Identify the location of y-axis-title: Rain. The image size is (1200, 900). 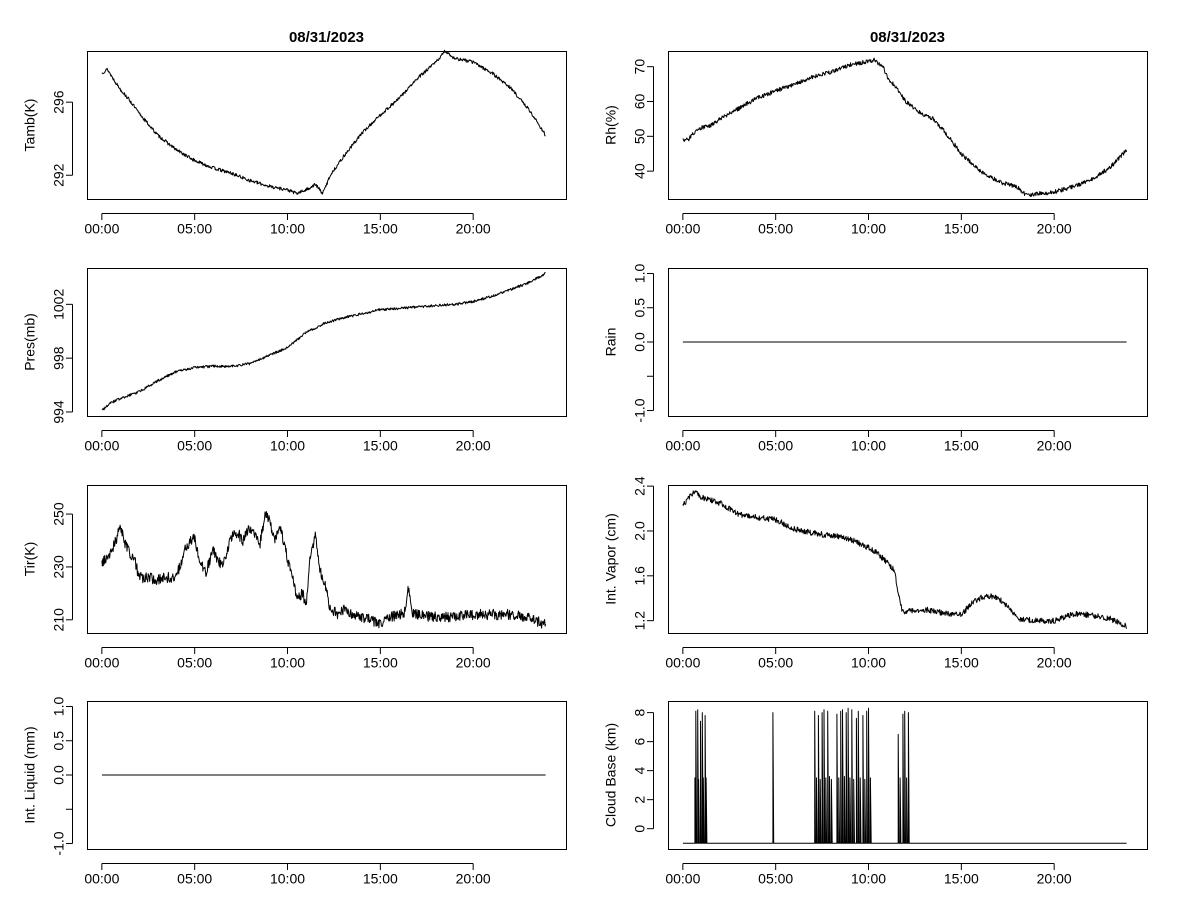
(611, 342).